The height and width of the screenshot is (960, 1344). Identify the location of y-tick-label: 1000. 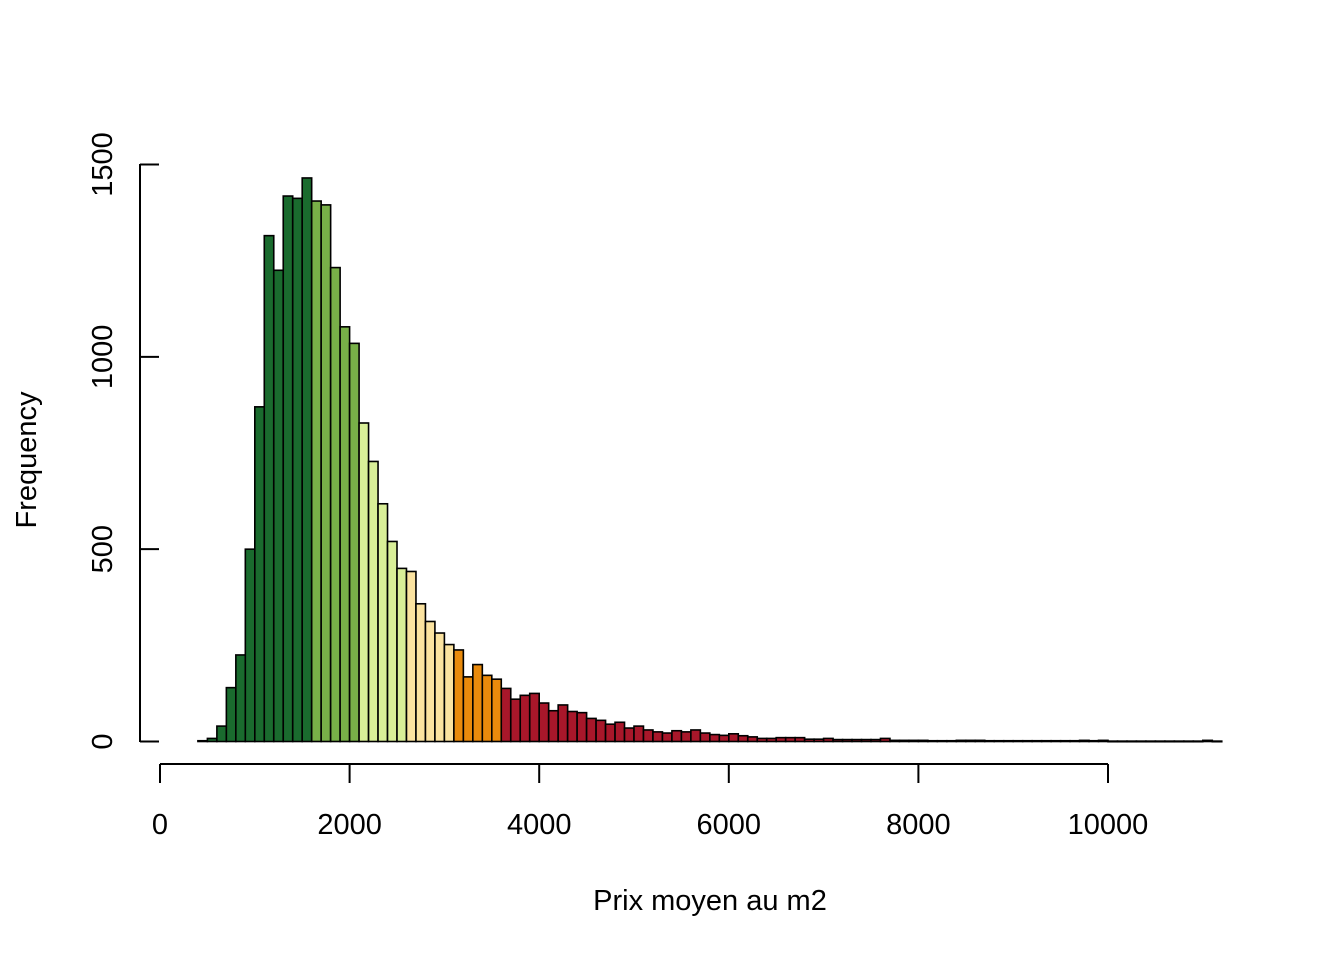
(103, 357).